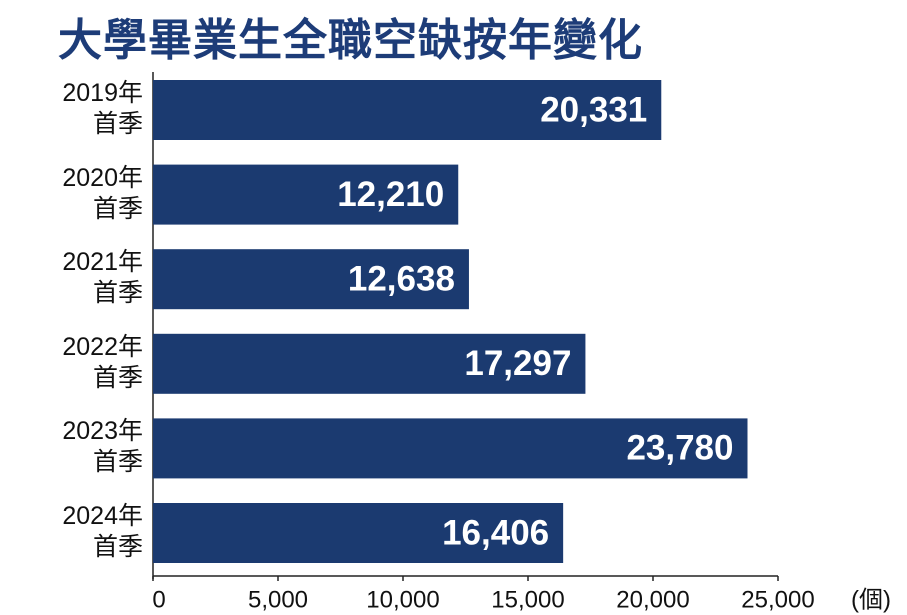 Image resolution: width=907 pixels, height=615 pixels. I want to click on value-label: 23,780, so click(679, 448).